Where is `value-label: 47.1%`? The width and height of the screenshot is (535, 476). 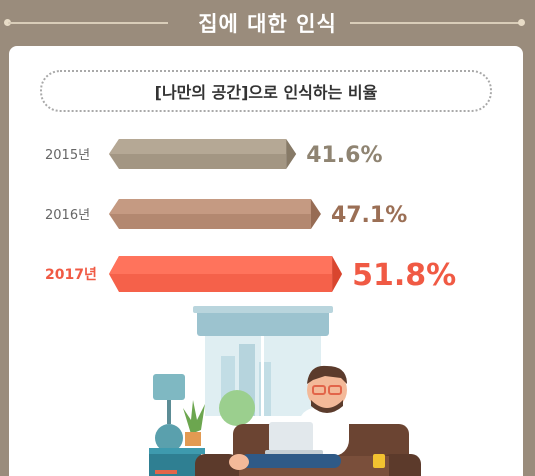
value-label: 47.1% is located at coordinates (369, 215).